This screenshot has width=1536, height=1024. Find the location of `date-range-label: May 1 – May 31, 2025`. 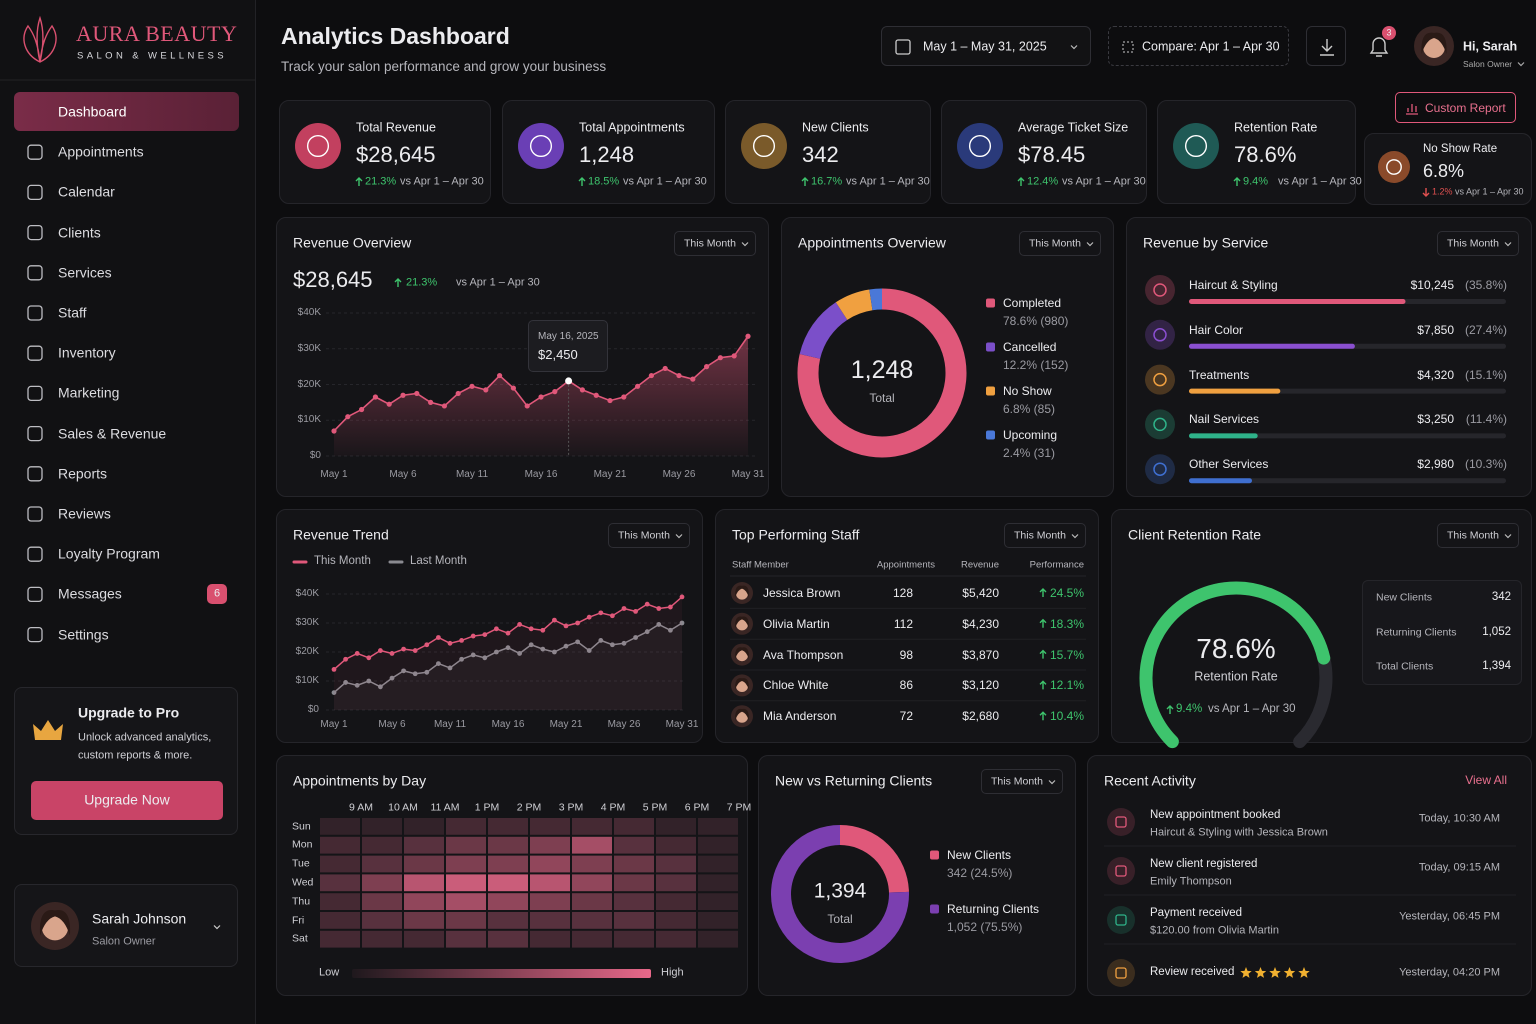

date-range-label: May 1 – May 31, 2025 is located at coordinates (985, 46).